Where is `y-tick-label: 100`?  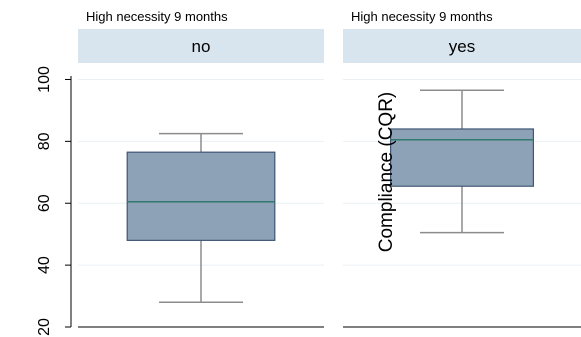 y-tick-label: 100 is located at coordinates (44, 79).